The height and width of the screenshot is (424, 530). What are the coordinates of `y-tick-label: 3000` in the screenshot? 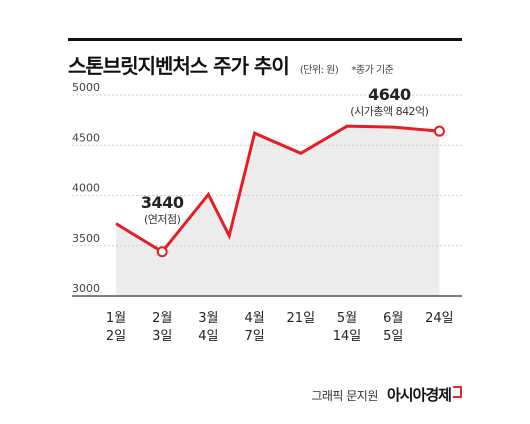 It's located at (86, 288).